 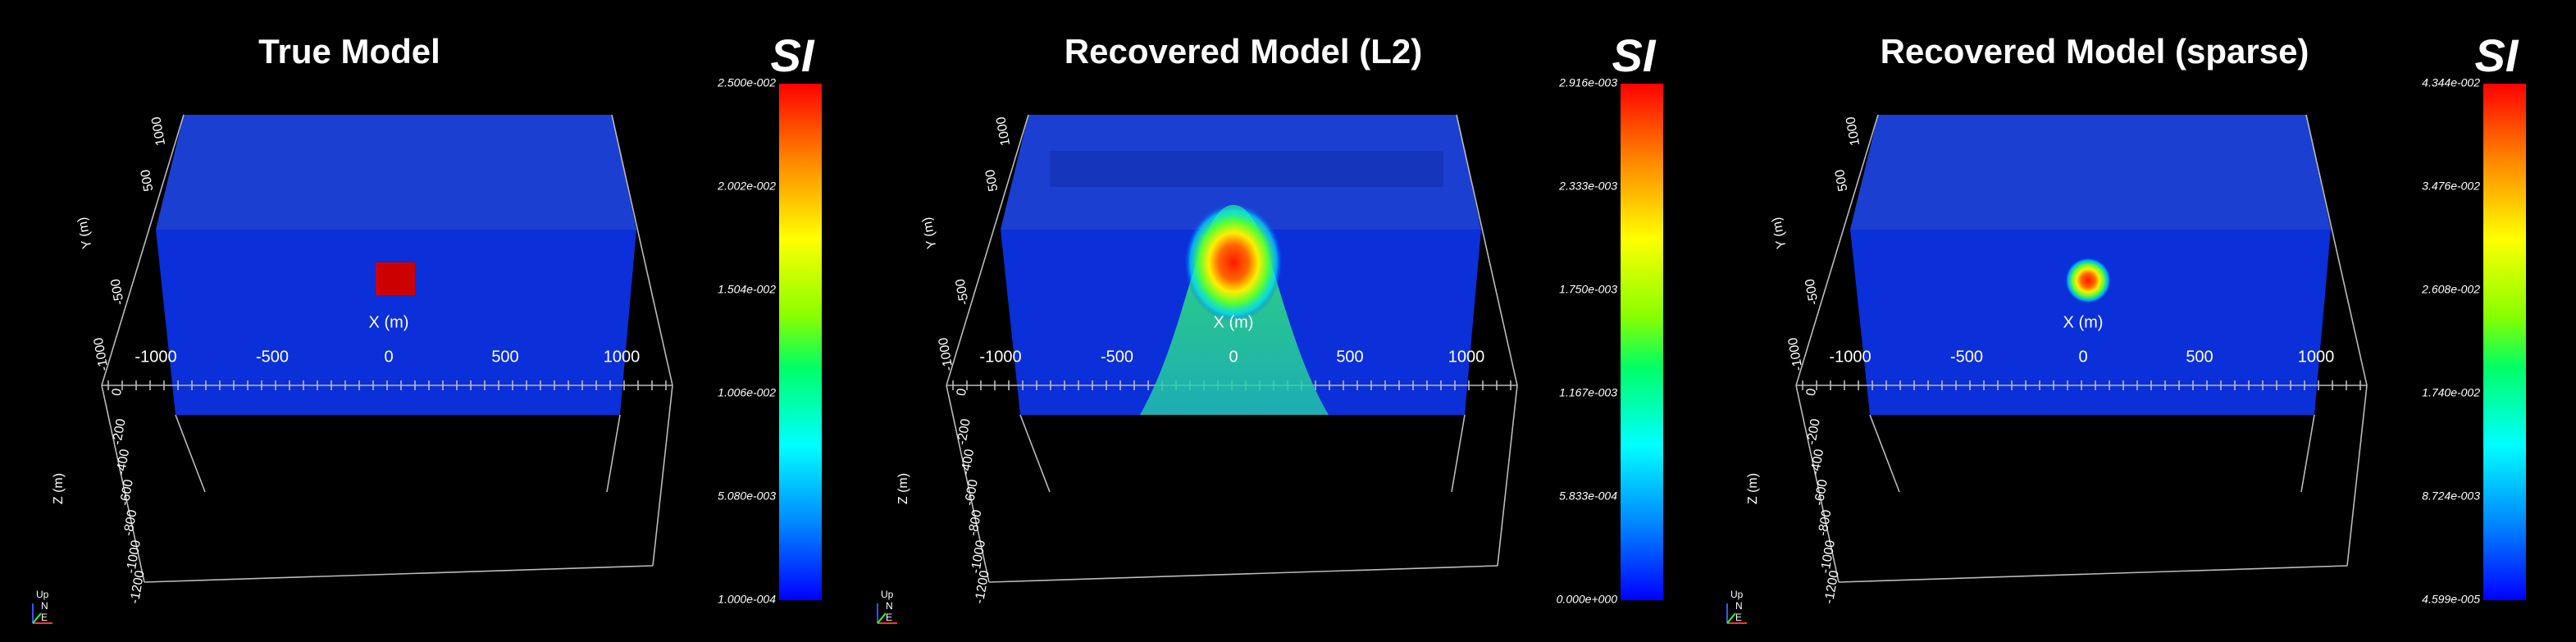 What do you see at coordinates (964, 431) in the screenshot?
I see `z-tick-label: -200` at bounding box center [964, 431].